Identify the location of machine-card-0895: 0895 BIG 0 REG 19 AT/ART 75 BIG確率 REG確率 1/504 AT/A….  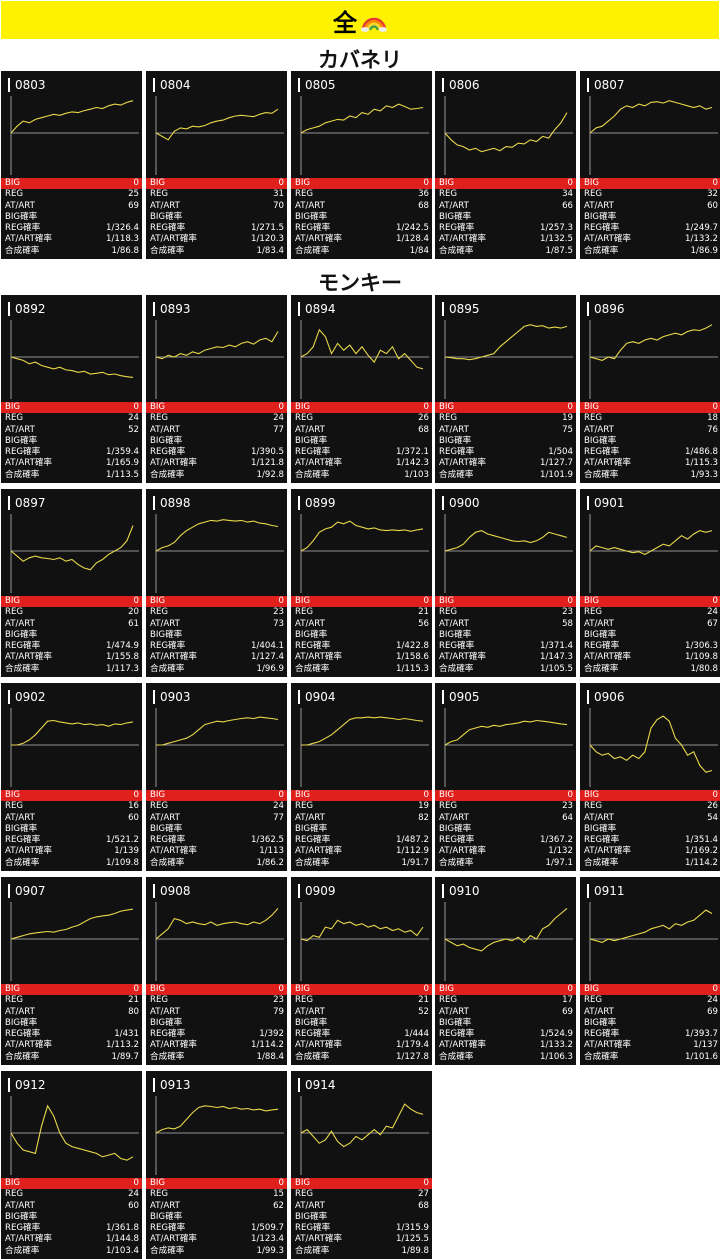
(505, 389).